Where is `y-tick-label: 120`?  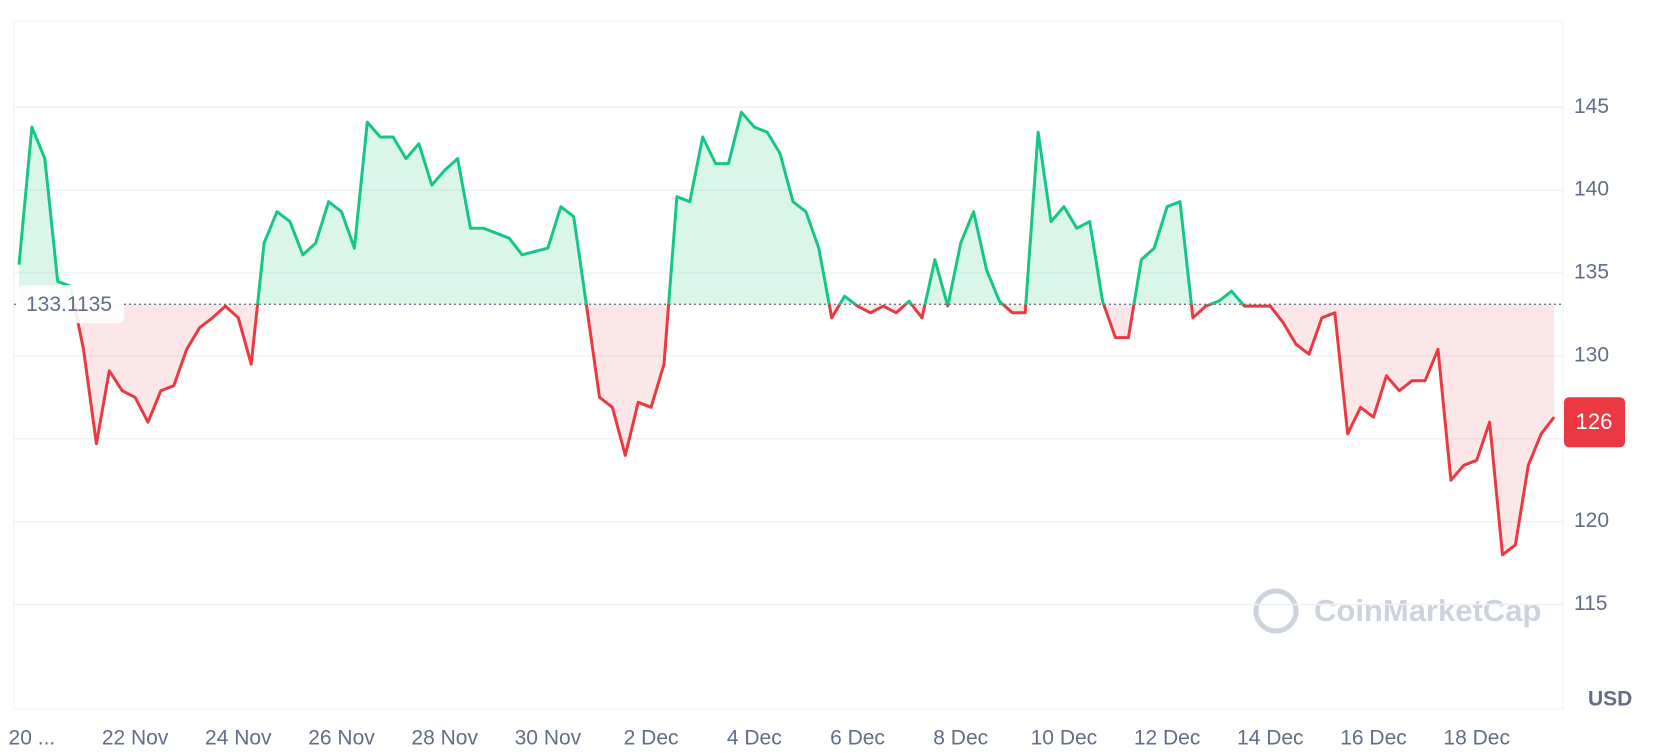
y-tick-label: 120 is located at coordinates (1591, 520).